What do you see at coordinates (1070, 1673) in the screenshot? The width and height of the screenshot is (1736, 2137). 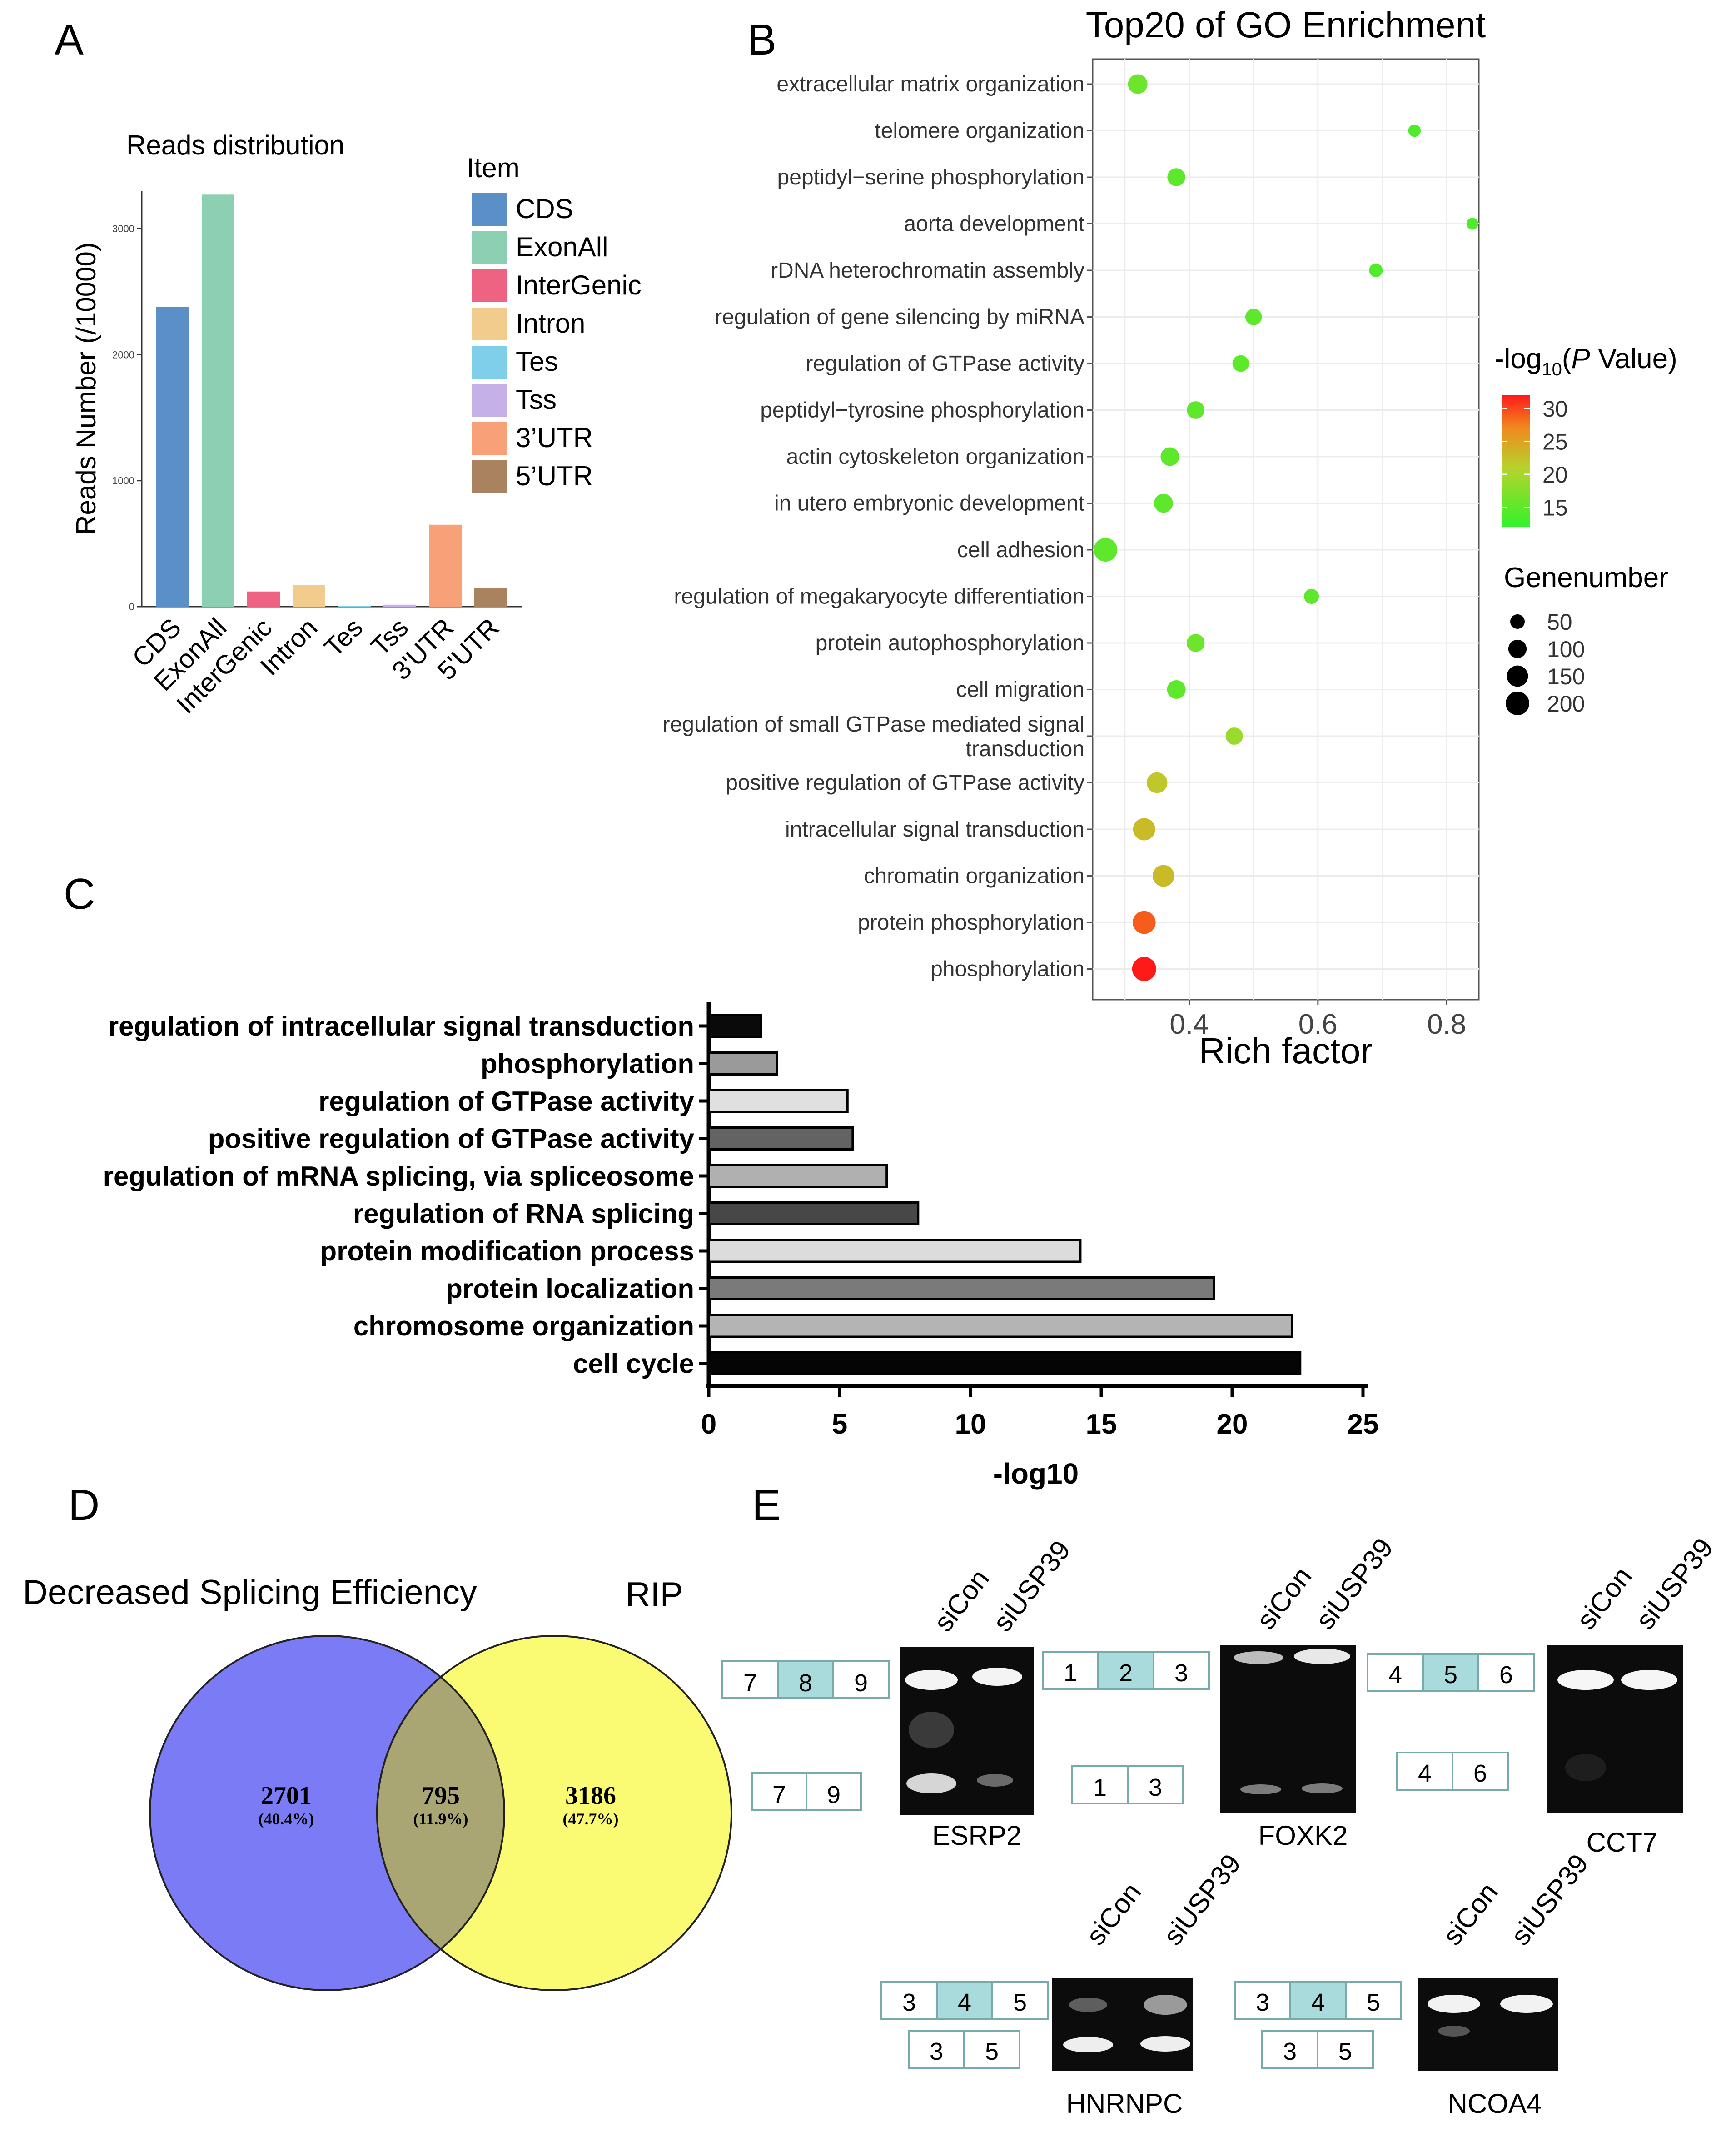 I see `gel-foxk2-top-label1: 1` at bounding box center [1070, 1673].